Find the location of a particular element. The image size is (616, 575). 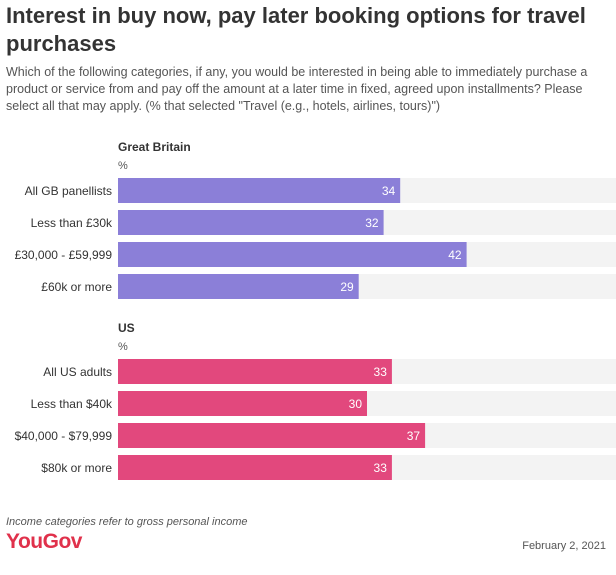

category-label: Less than £30k is located at coordinates (72, 223).